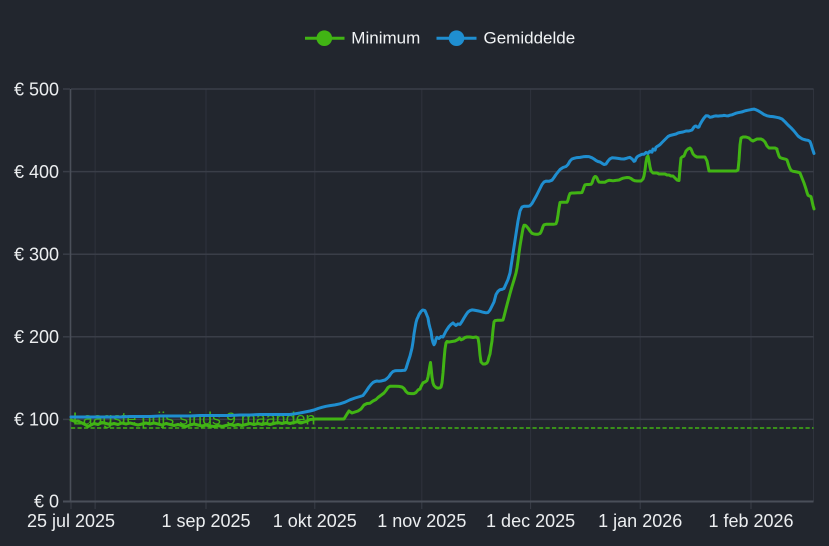  I want to click on svg-text: € 300, so click(36, 255).